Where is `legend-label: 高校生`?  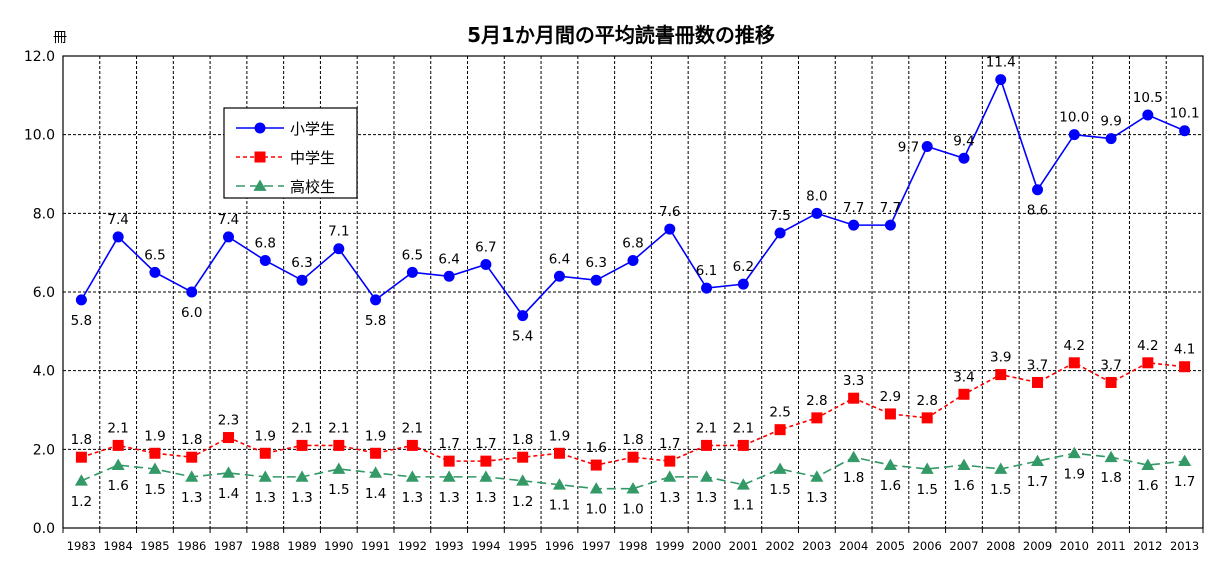 legend-label: 高校生 is located at coordinates (312, 187).